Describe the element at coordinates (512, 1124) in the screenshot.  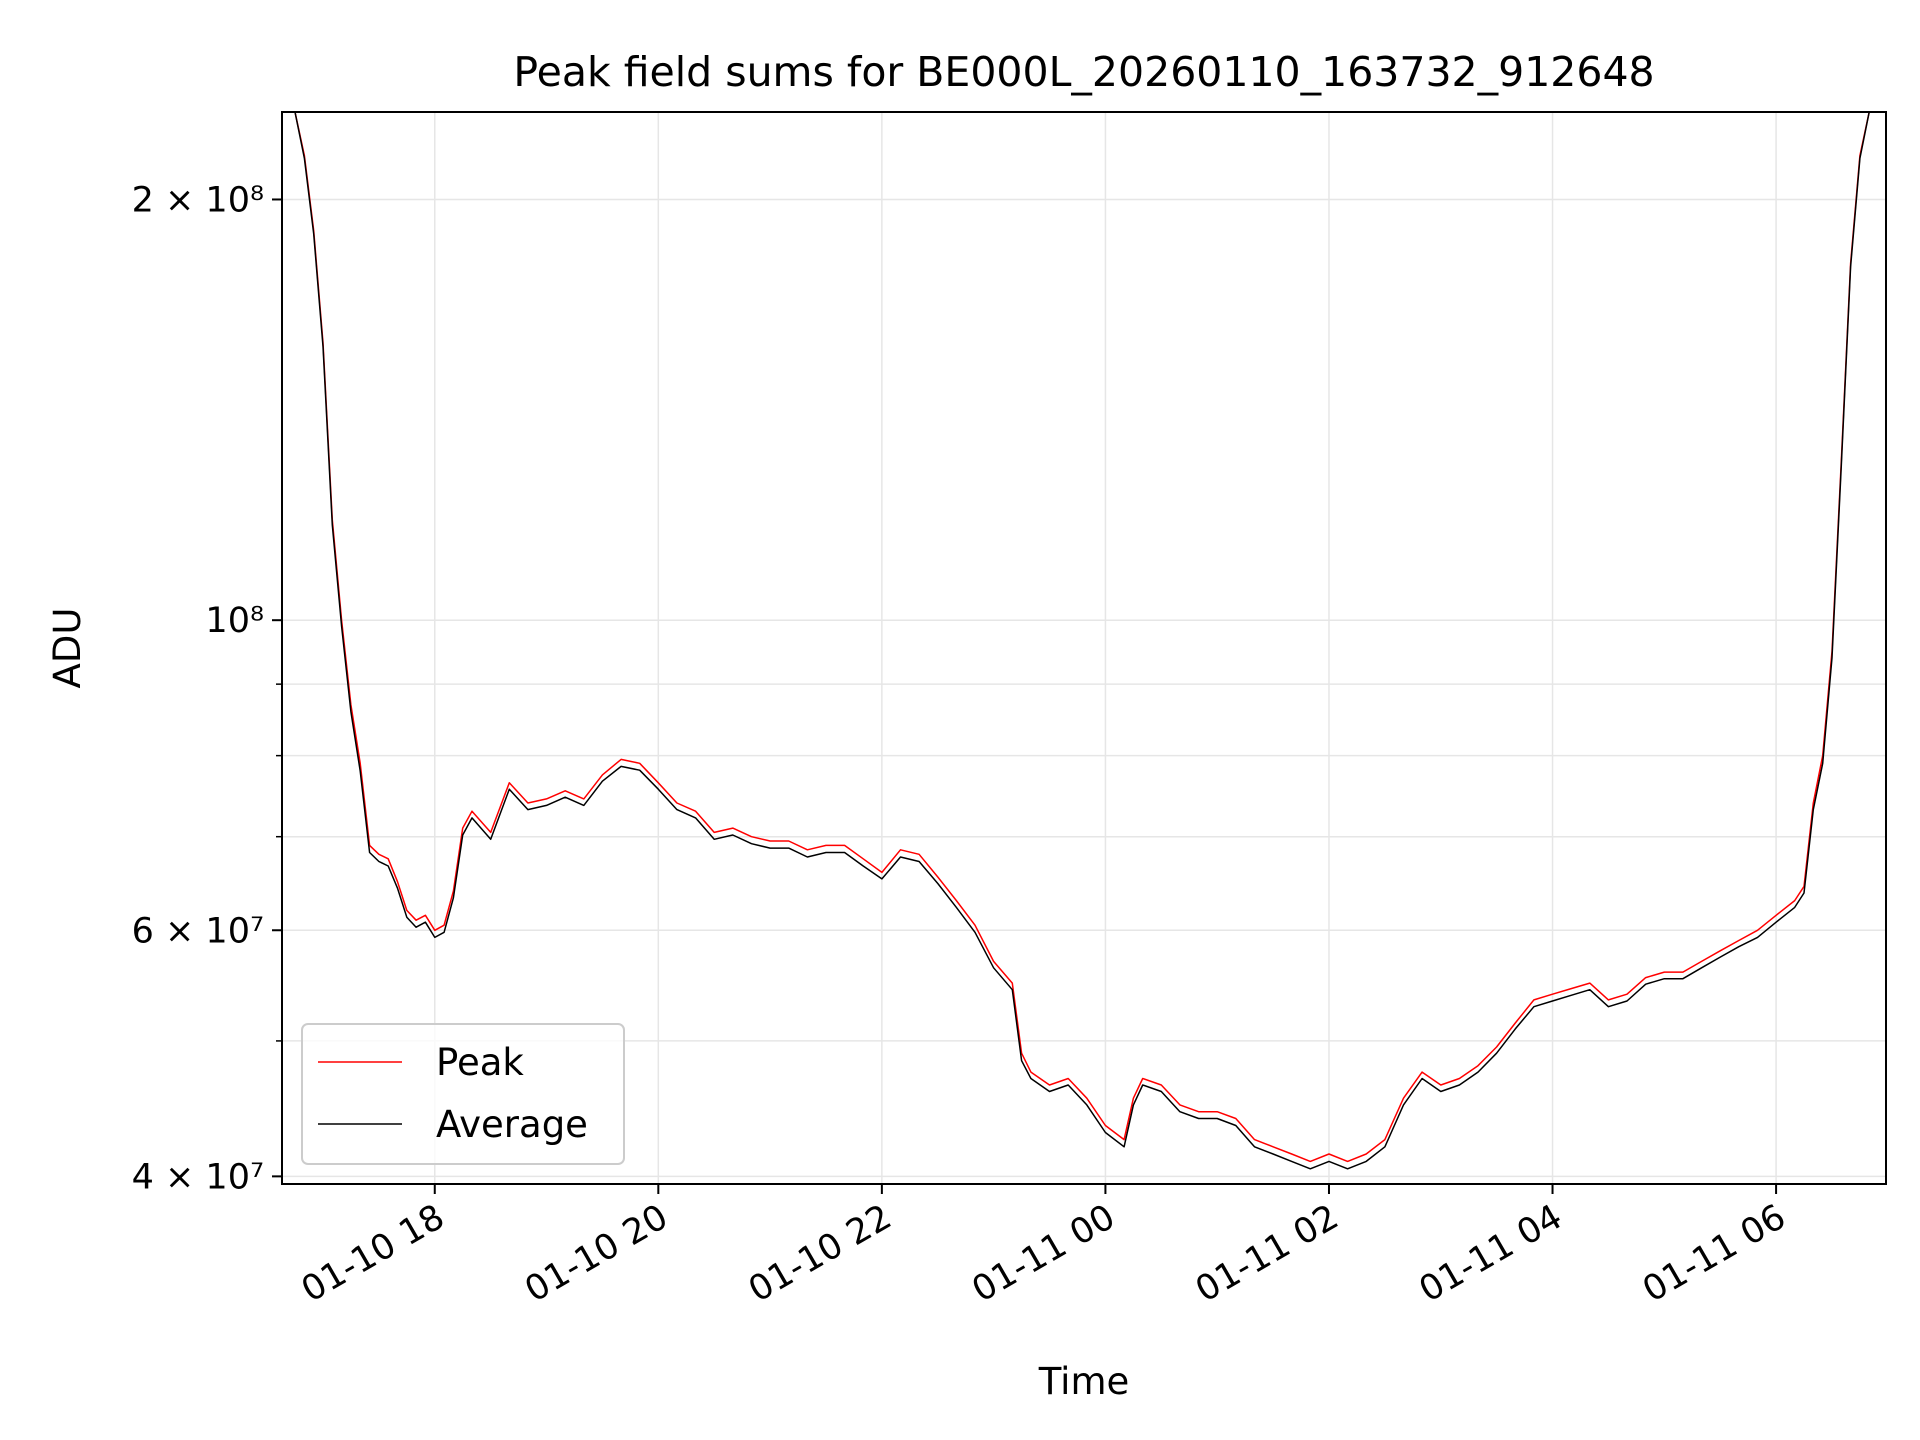
I see `legend-label-average: Average` at that location.